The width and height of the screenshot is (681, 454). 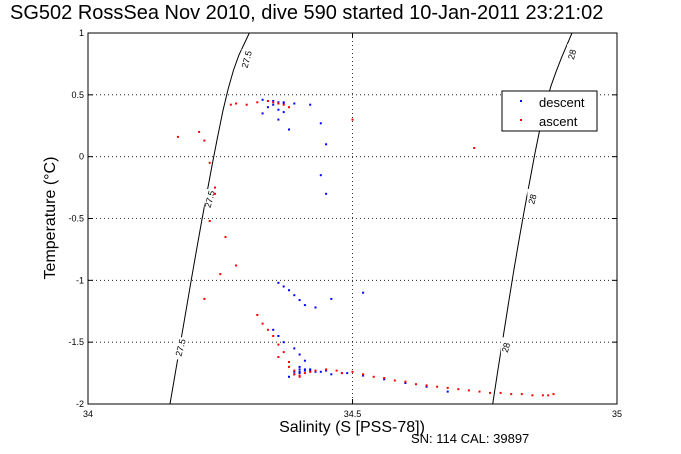 I want to click on y-axis-label: Temperature (°C), so click(x=50, y=218).